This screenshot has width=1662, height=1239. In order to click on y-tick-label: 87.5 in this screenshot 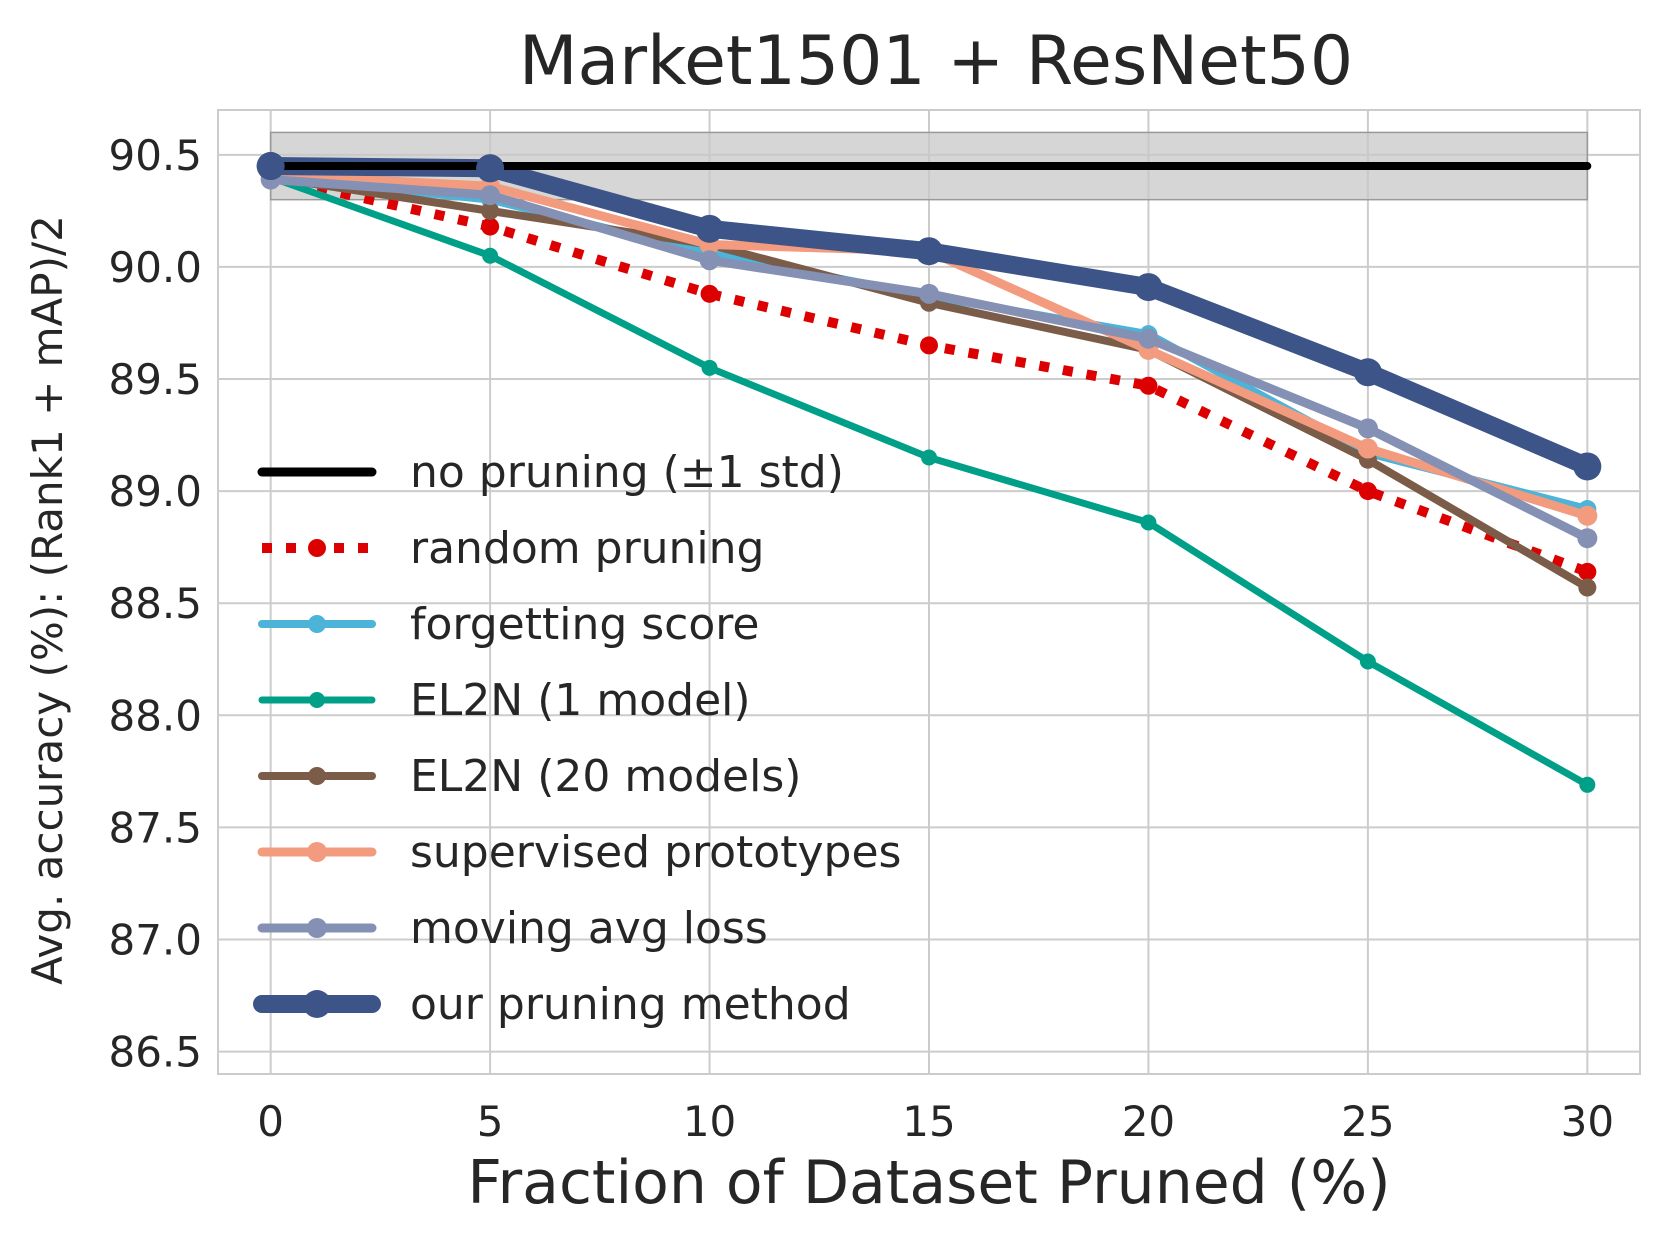, I will do `click(155, 827)`.